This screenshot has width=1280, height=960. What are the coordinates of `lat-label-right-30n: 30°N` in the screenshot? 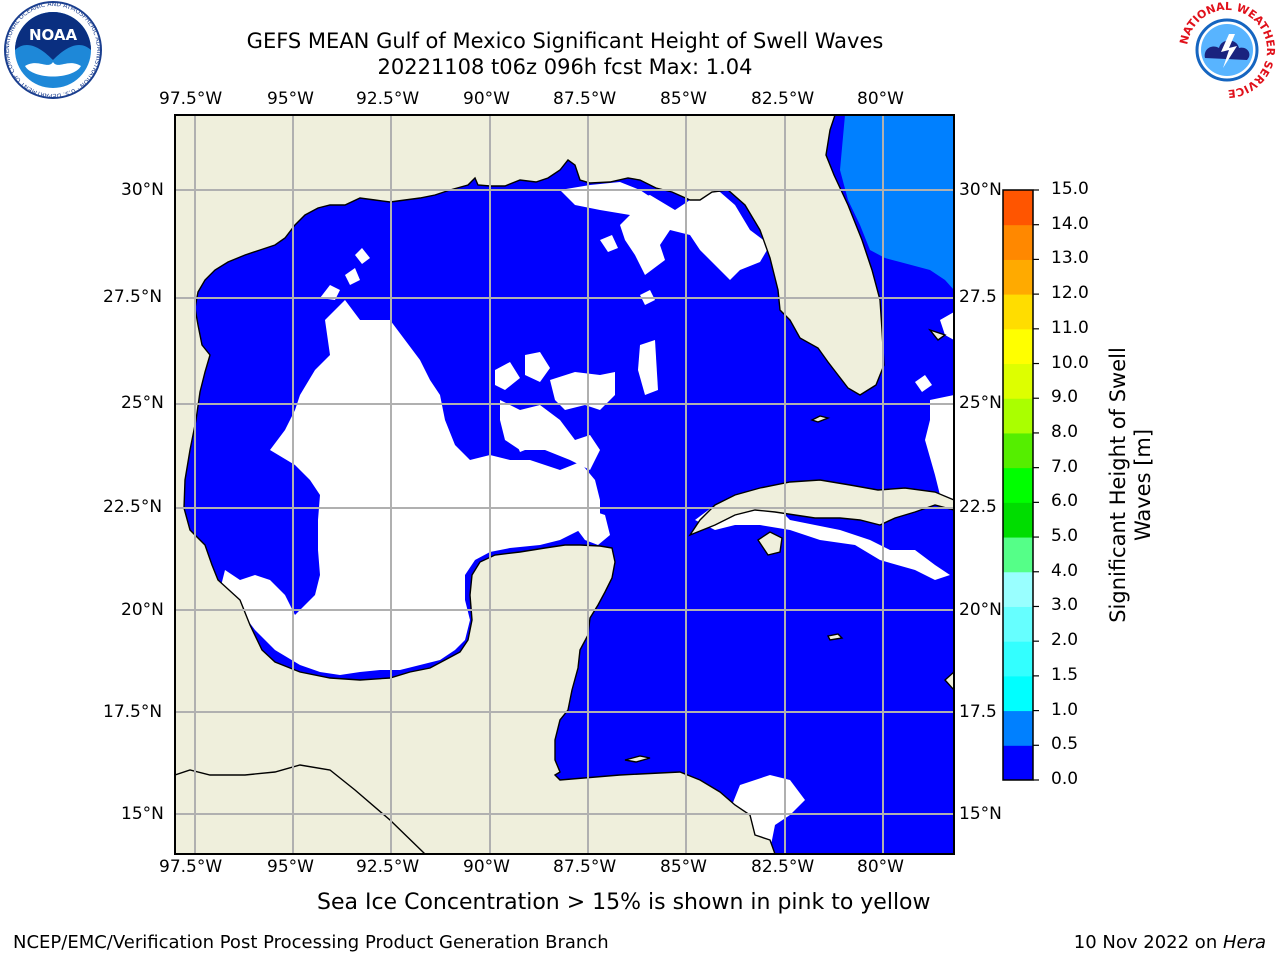 It's located at (980, 190).